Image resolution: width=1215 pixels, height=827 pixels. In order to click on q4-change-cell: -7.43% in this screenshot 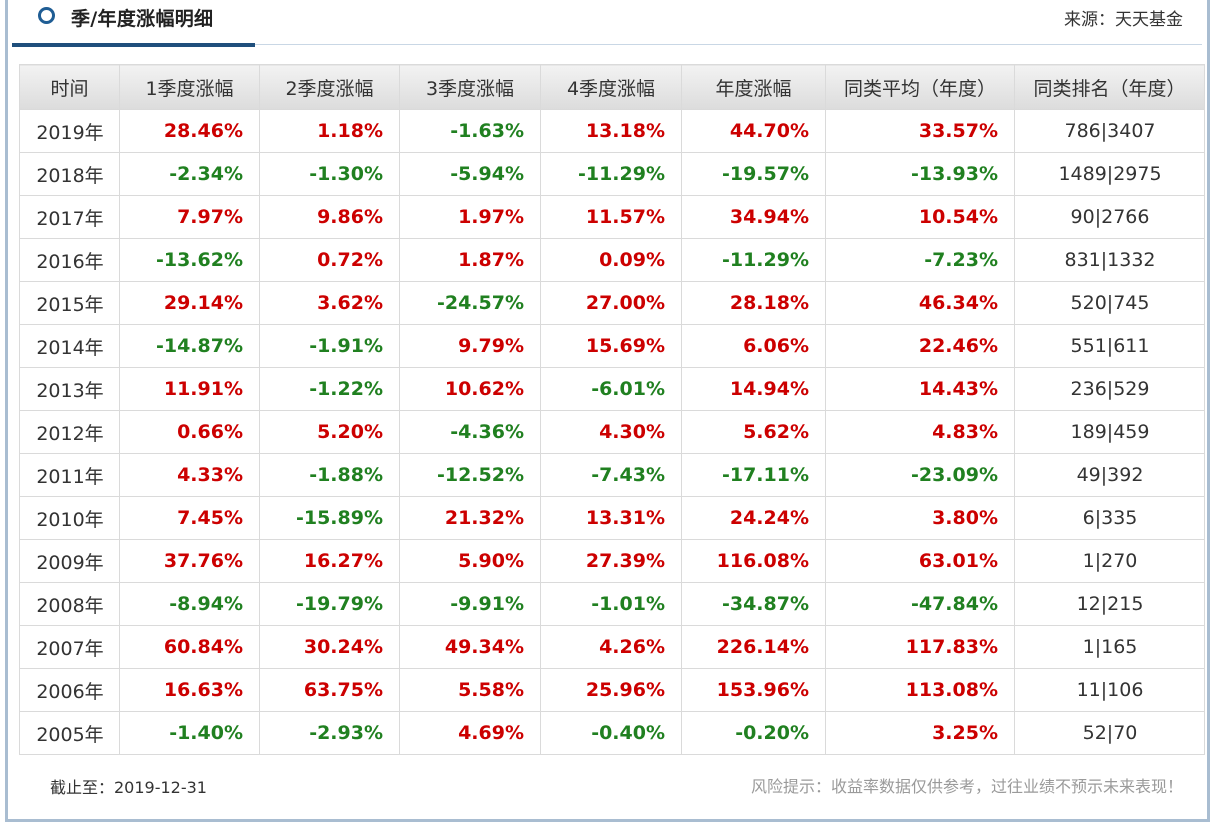, I will do `click(611, 475)`.